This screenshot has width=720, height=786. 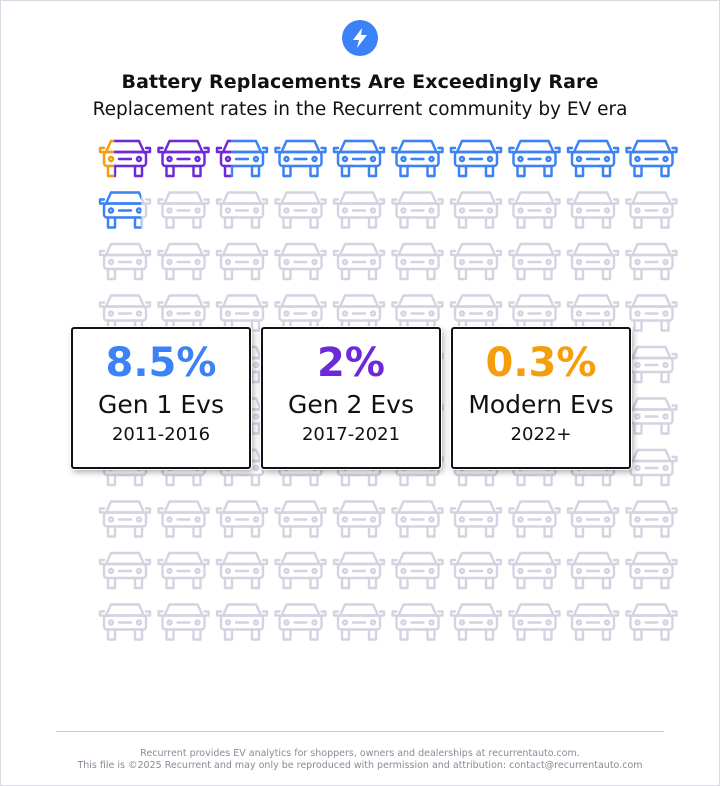 I want to click on gen1-percentage: 8.5%, so click(x=161, y=363).